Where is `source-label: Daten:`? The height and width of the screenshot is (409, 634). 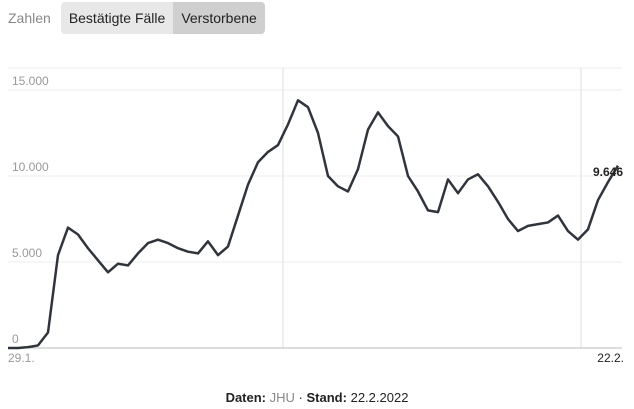 source-label: Daten: is located at coordinates (246, 397).